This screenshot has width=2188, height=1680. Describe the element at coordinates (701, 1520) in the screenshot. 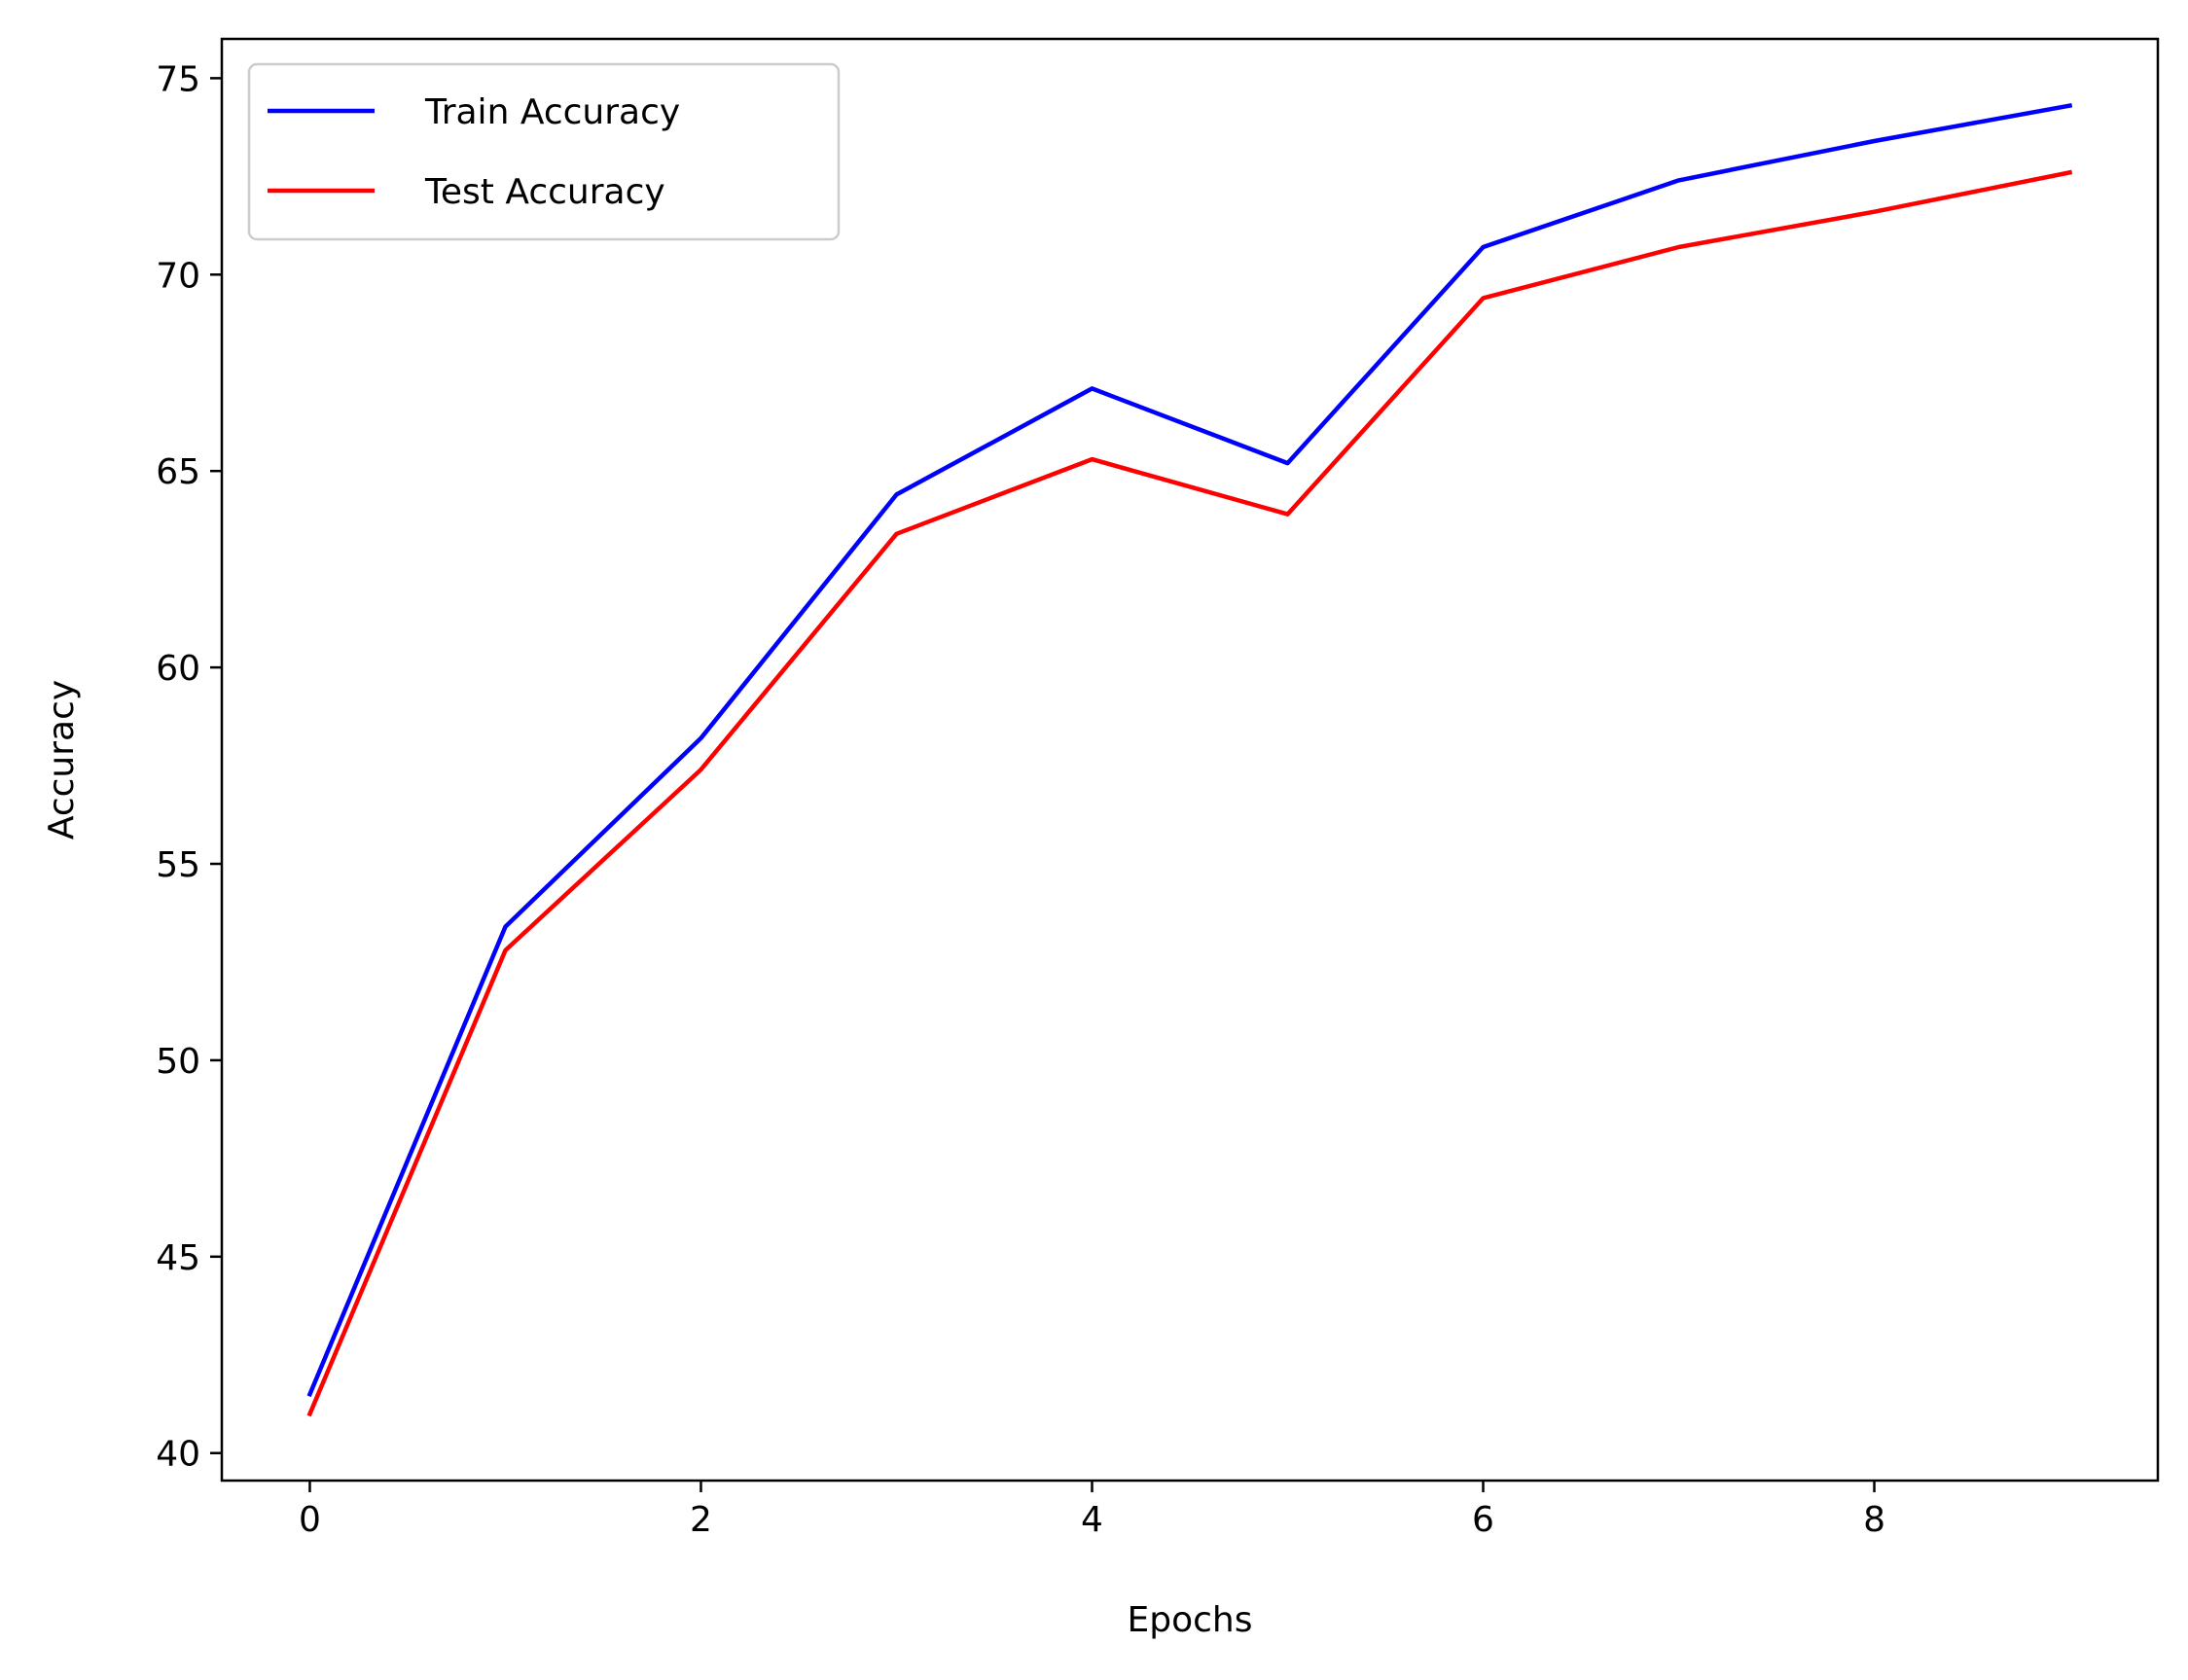

I see `x-tick-label: 2` at that location.